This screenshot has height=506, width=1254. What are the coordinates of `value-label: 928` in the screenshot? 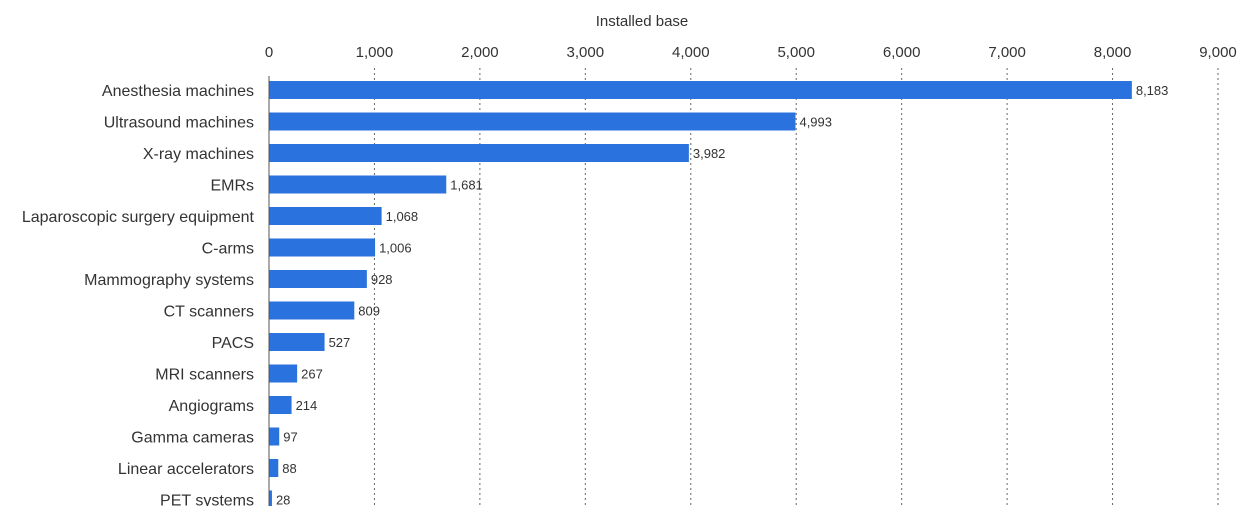 It's located at (382, 279).